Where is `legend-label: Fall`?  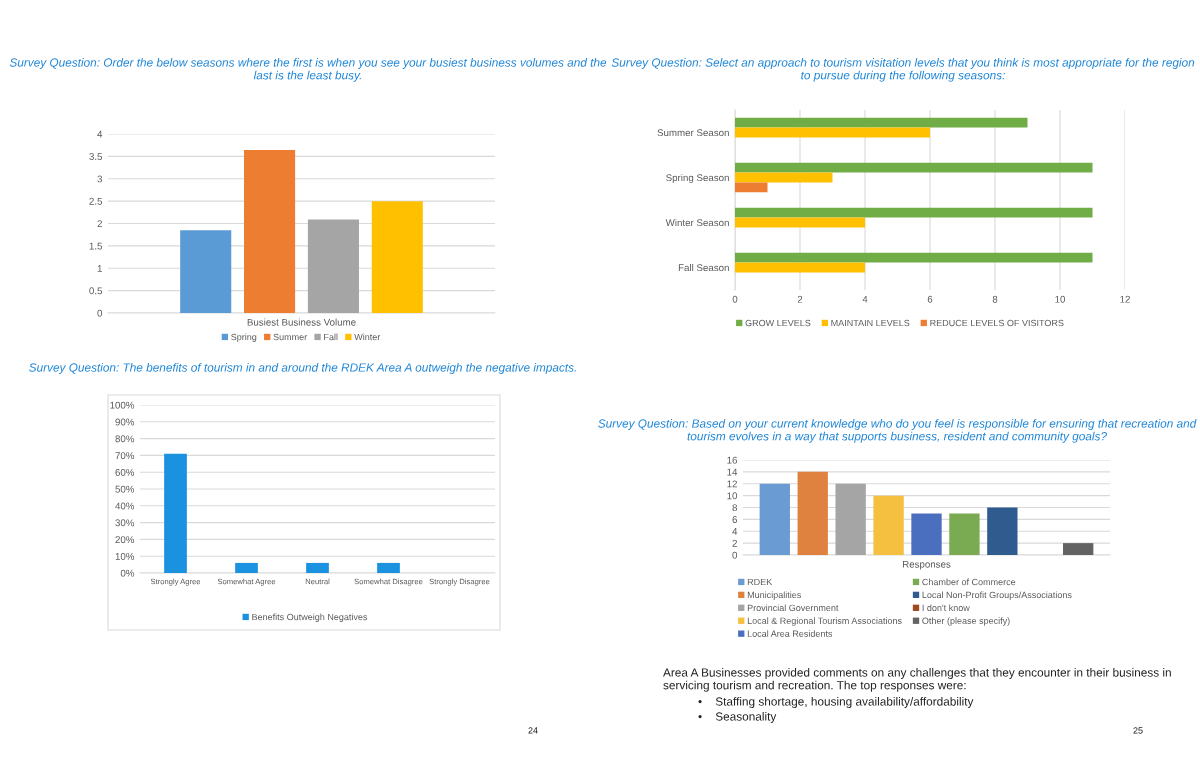 legend-label: Fall is located at coordinates (331, 337).